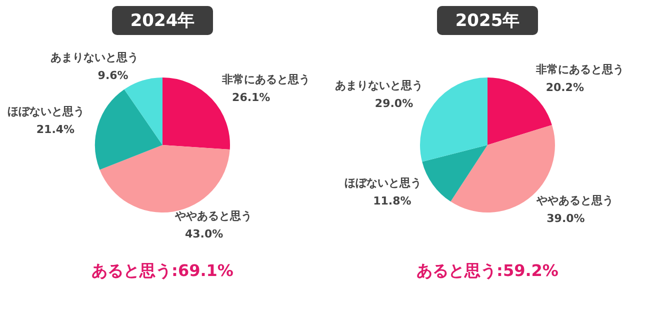 Image resolution: width=650 pixels, height=332 pixels. I want to click on data-label: 21.4%, so click(55, 129).